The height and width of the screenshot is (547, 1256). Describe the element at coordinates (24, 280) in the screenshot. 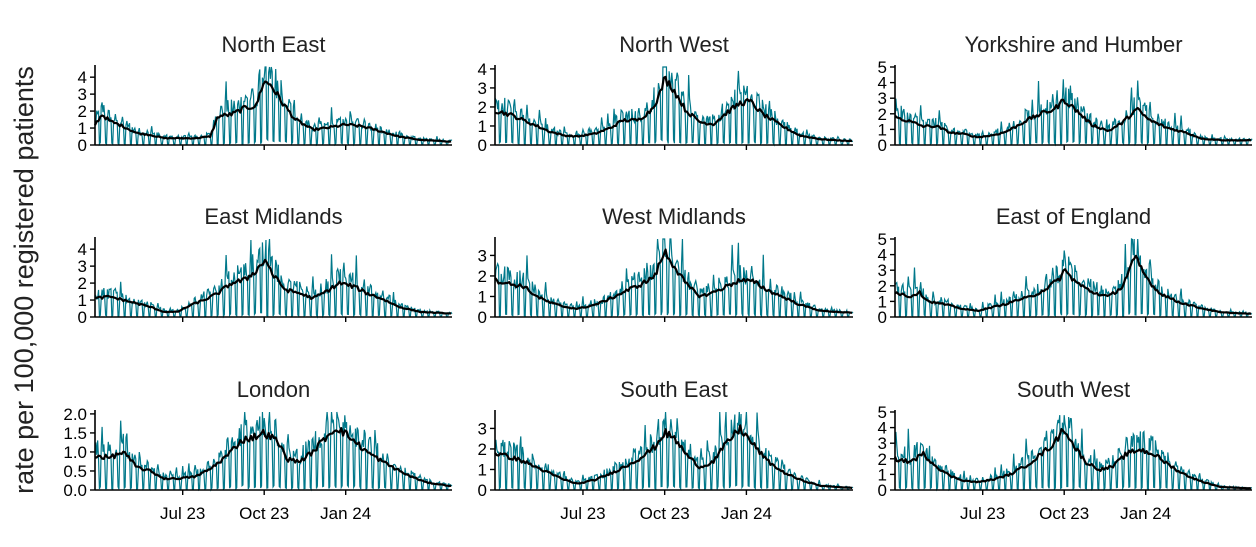

I see `y-axis-label: rate per 100,000 registered patients` at that location.